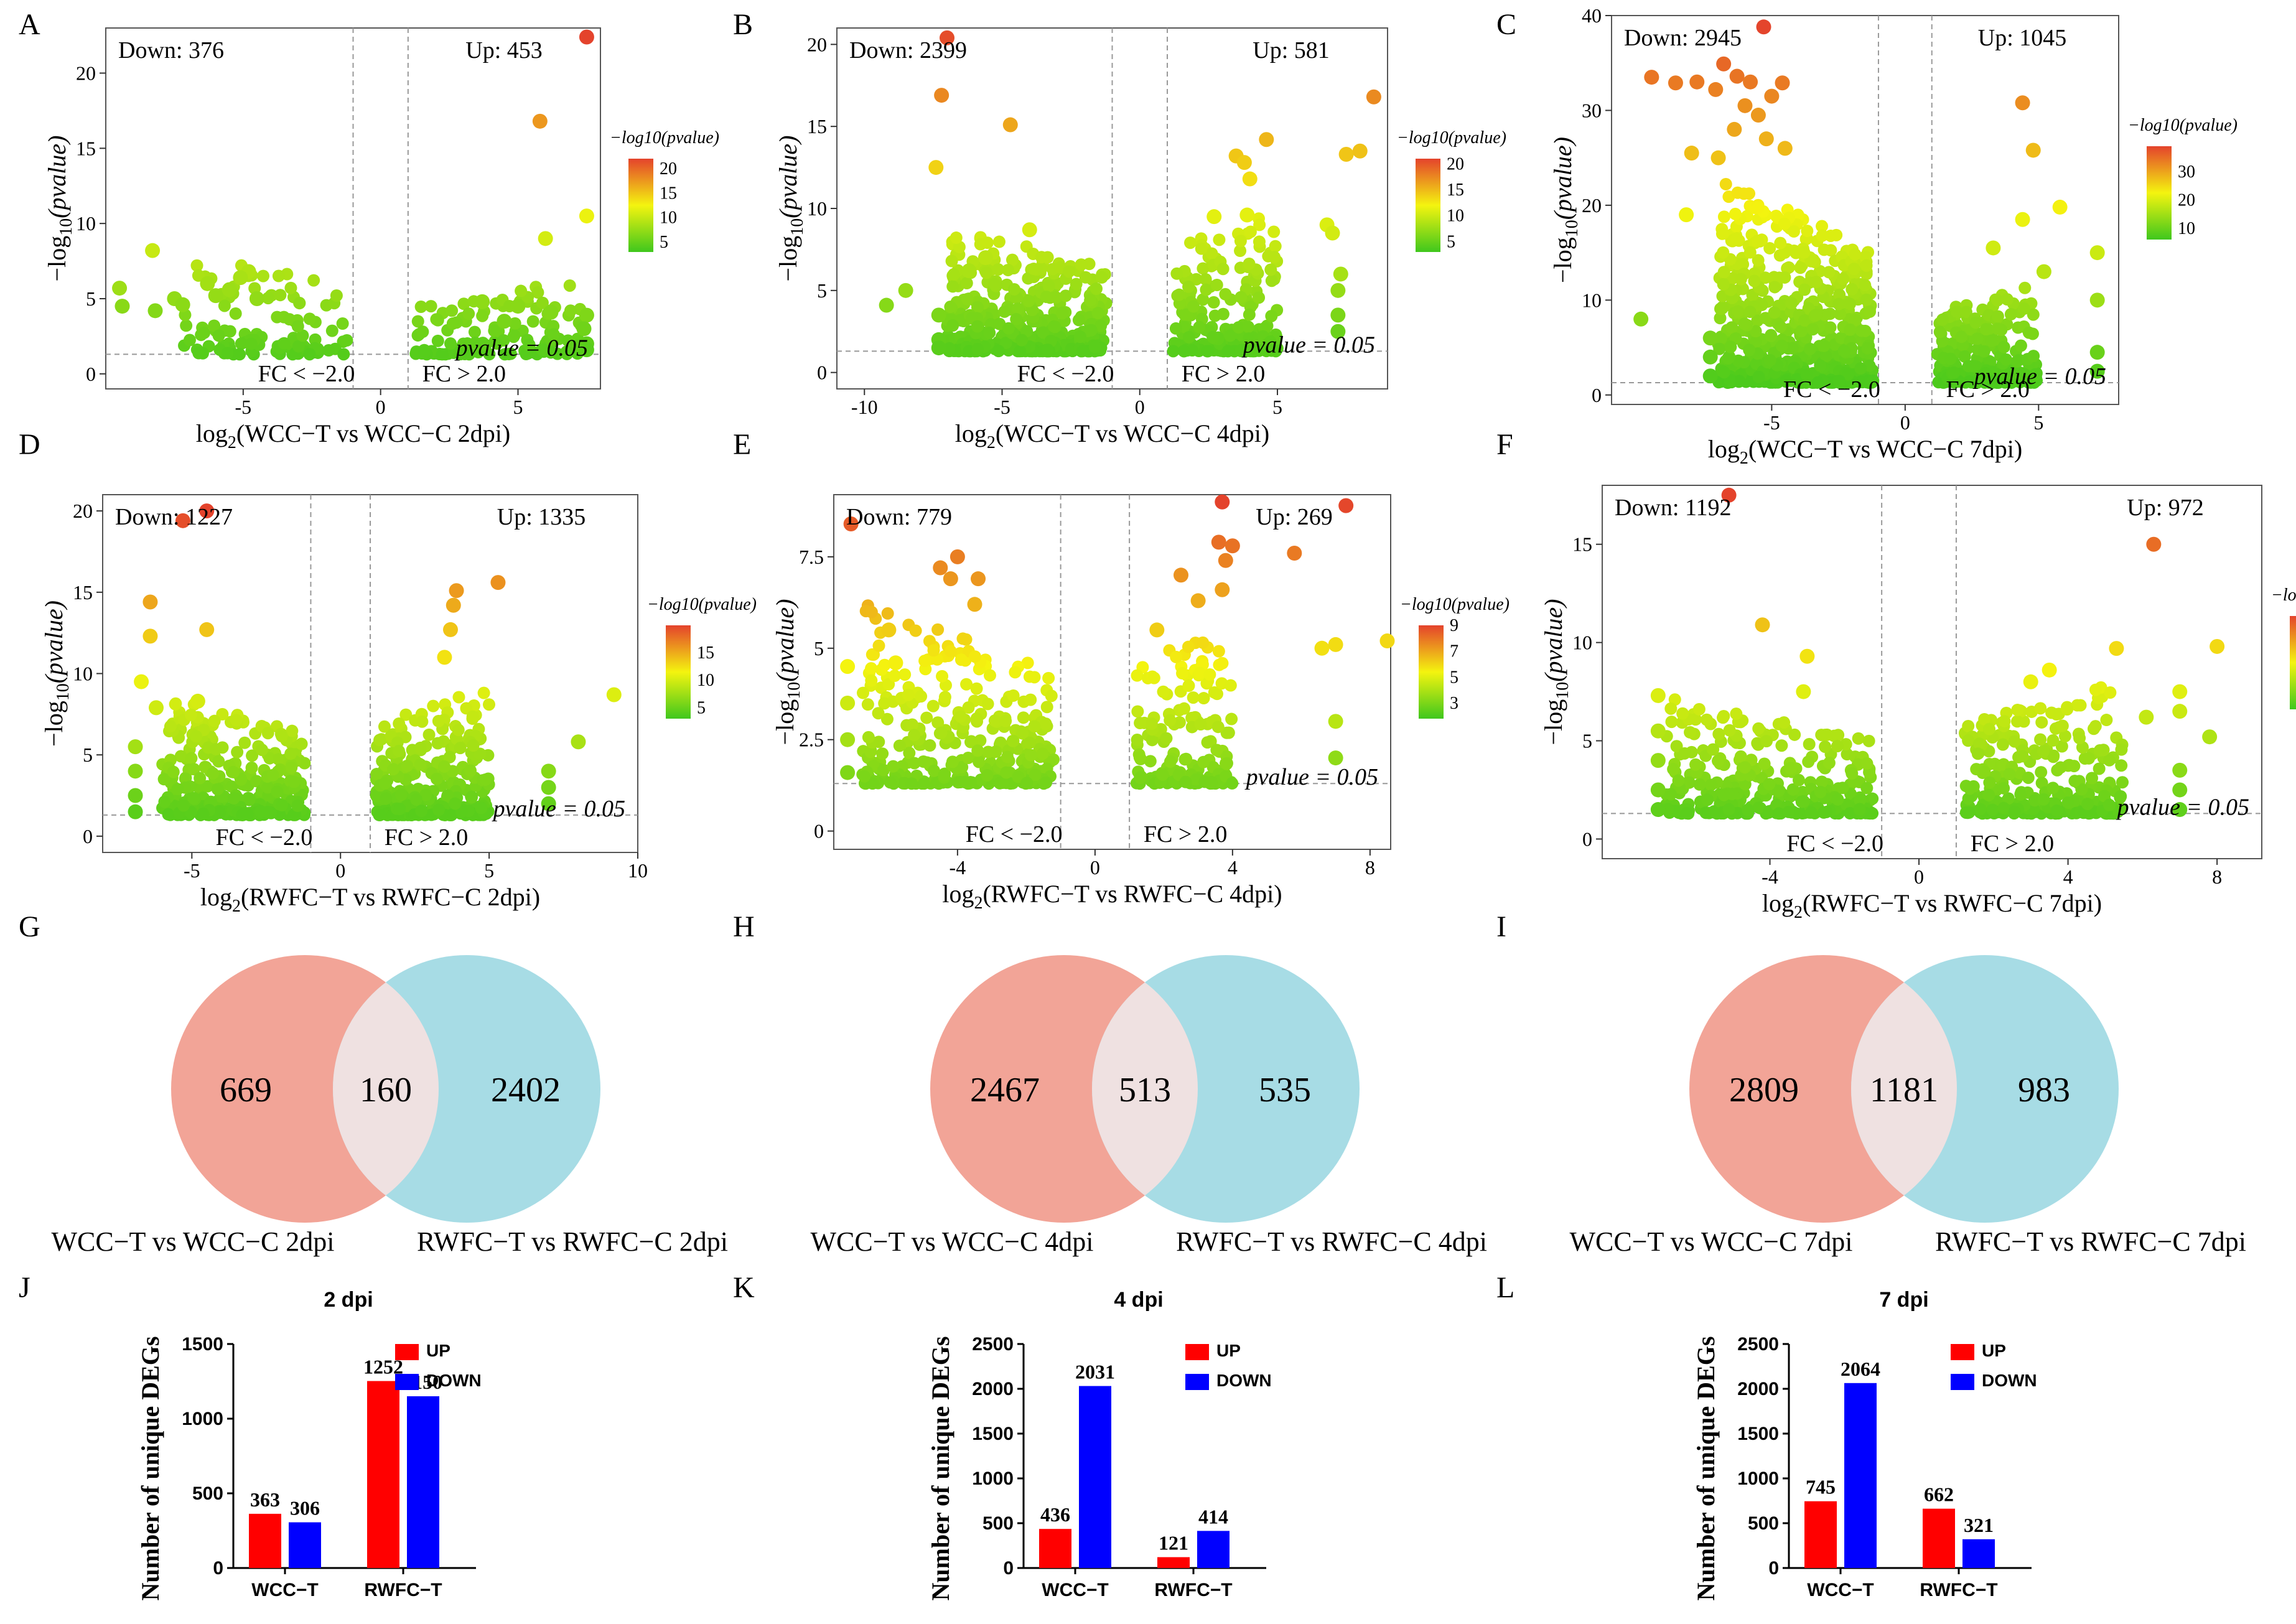 Image resolution: width=2296 pixels, height=1624 pixels. Describe the element at coordinates (679, 672) in the screenshot. I see `colorbar` at that location.